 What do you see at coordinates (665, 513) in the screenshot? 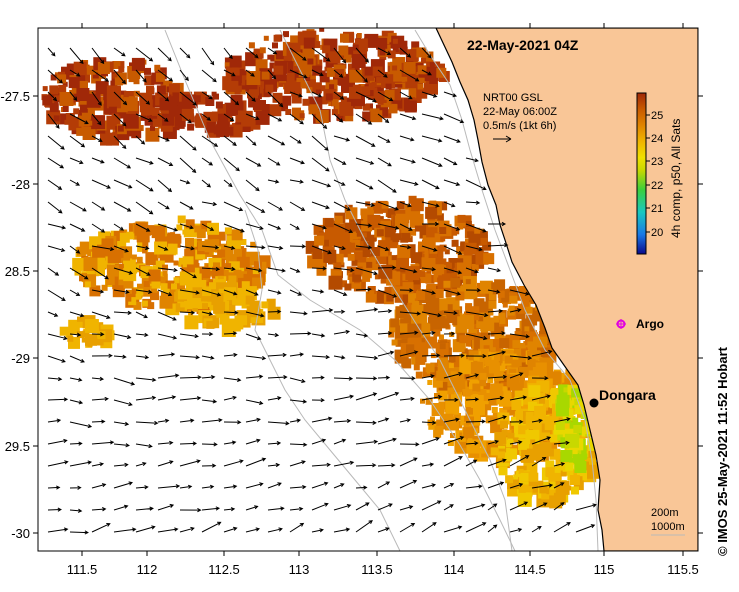
I see `contour-legend-shallow: 200m` at bounding box center [665, 513].